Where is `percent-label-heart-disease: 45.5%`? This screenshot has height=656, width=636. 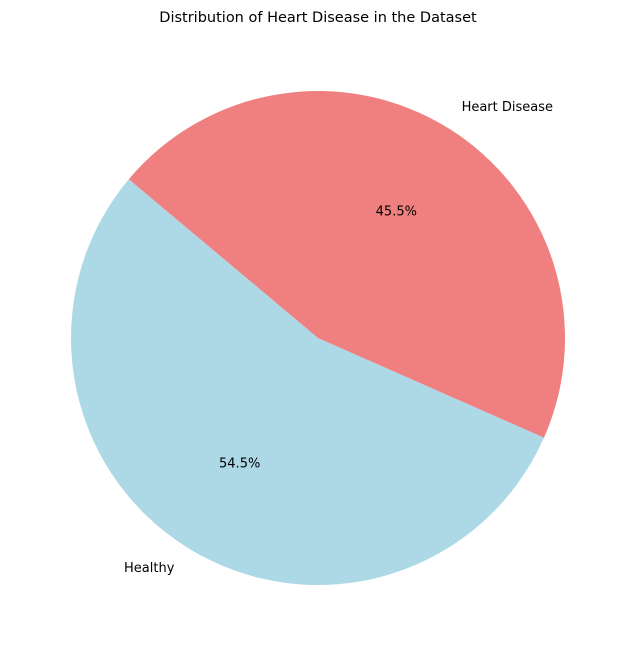
percent-label-heart-disease: 45.5% is located at coordinates (396, 212).